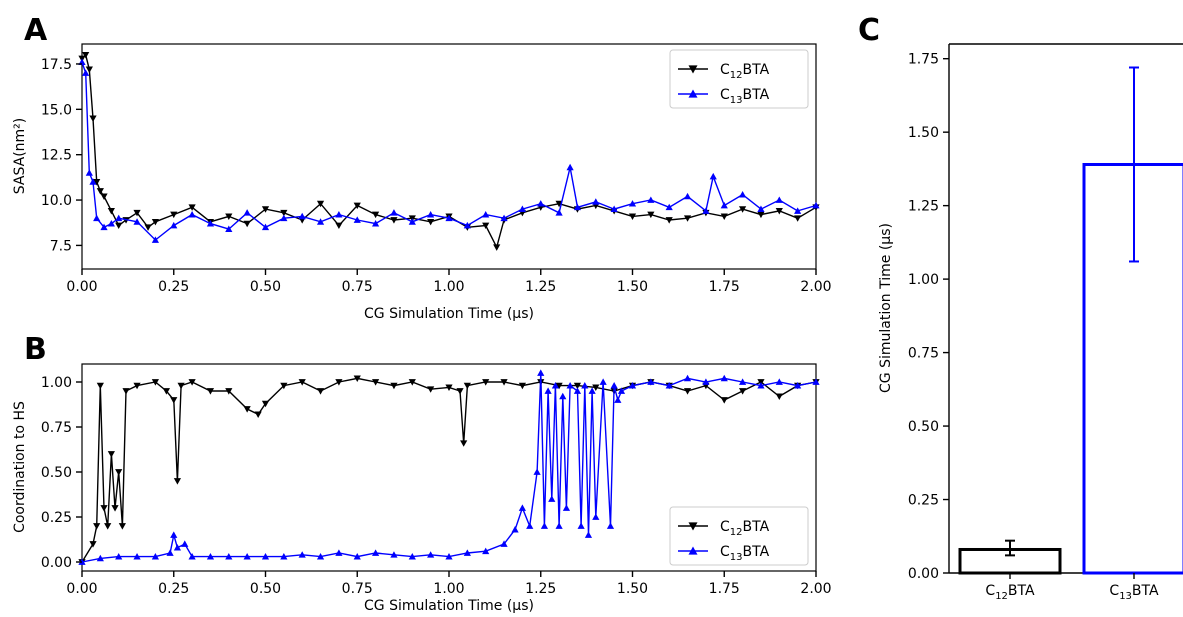  I want to click on panel-c-category-label-0: C12BTA, so click(1010, 592).